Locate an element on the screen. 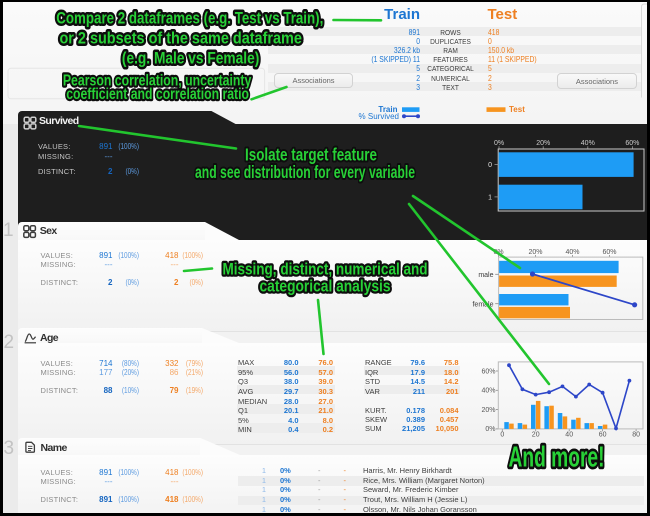 This screenshot has width=650, height=516. svg-text: 20 is located at coordinates (536, 434).